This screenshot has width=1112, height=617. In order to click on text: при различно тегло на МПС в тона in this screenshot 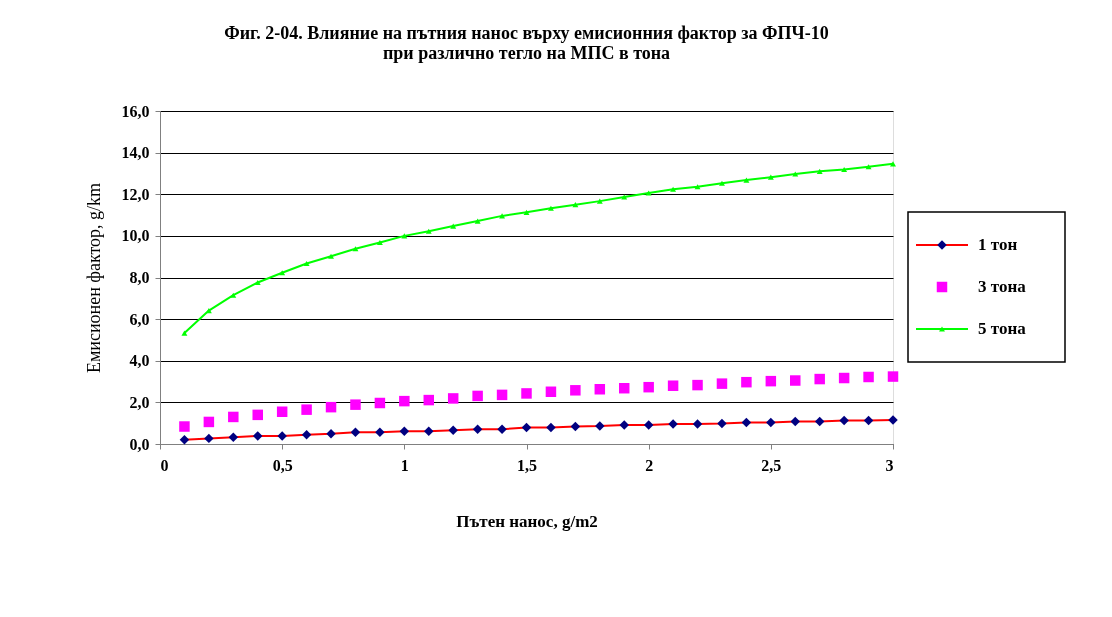, I will do `click(526, 53)`.